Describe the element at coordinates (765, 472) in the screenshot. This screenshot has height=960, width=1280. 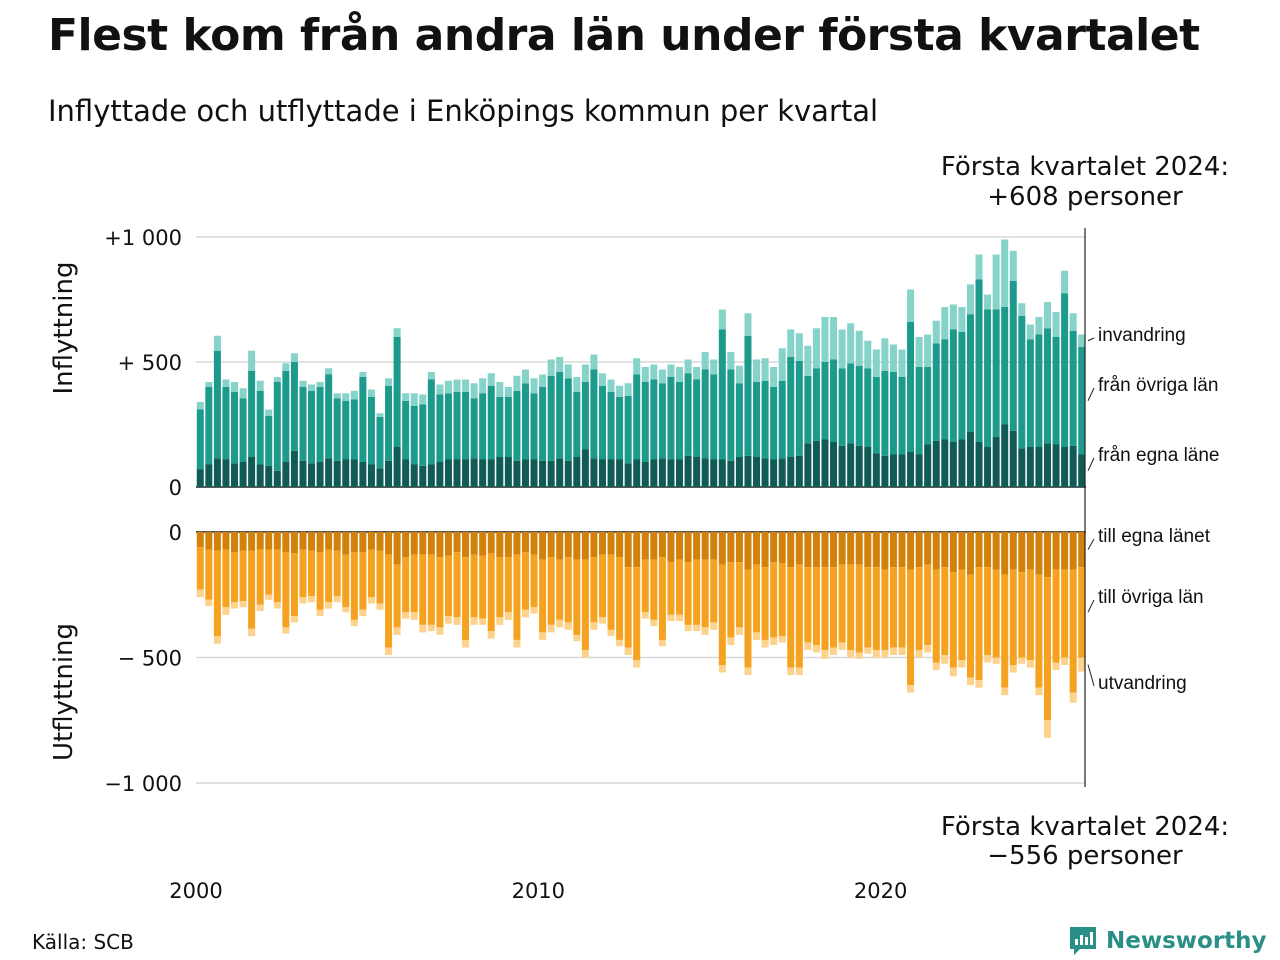
I see `bar-inflyttning-s0-q66` at that location.